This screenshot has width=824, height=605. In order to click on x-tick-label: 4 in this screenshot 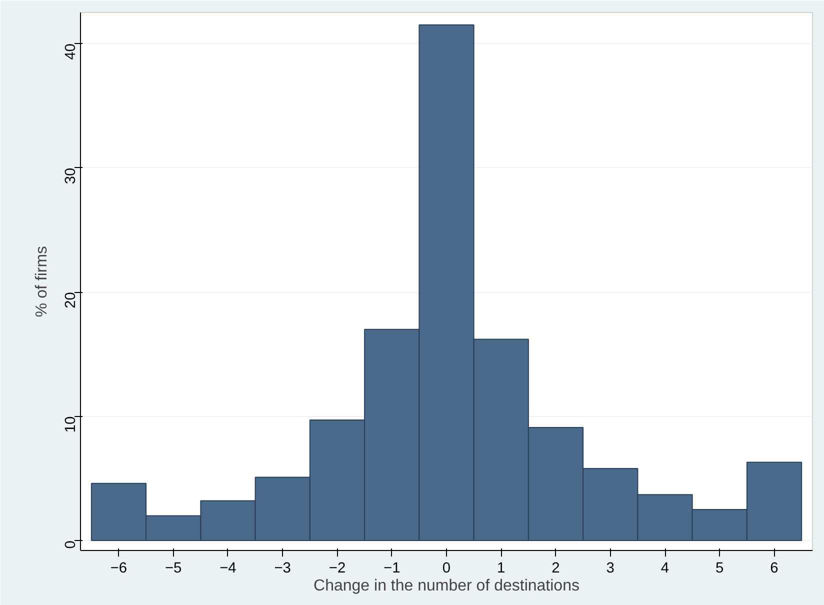, I will do `click(665, 568)`.